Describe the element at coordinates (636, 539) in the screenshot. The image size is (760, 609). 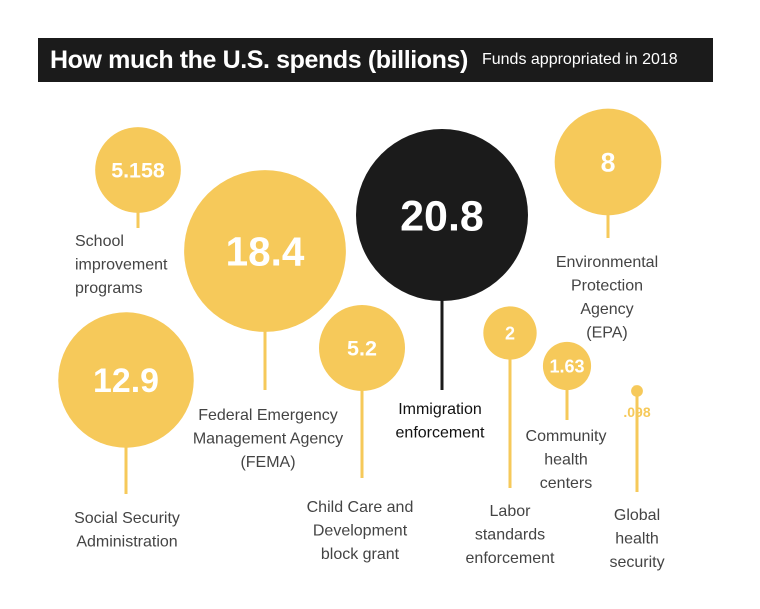
I see `bubble-category-label: Global health security` at that location.